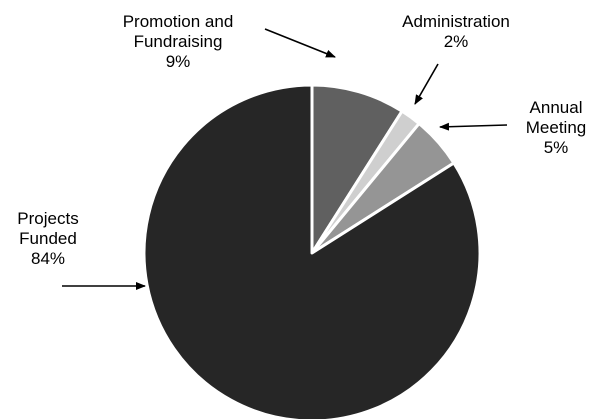 This screenshot has width=610, height=419. I want to click on slice-name-line: Fundraising, so click(178, 41).